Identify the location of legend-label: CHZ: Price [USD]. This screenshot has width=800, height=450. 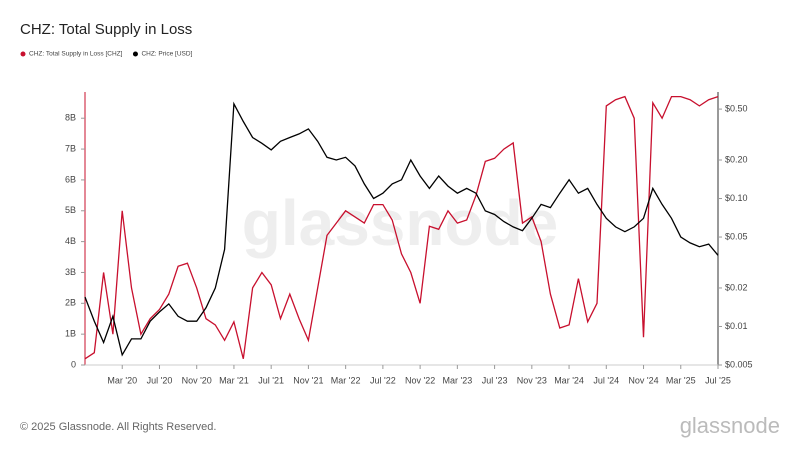
(166, 54).